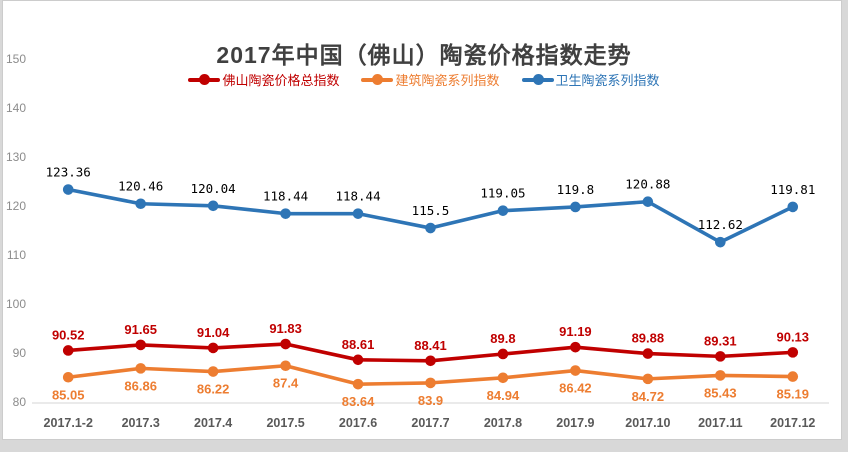 This screenshot has width=848, height=452. What do you see at coordinates (647, 423) in the screenshot?
I see `x-axis-tick-label: 2017.10` at bounding box center [647, 423].